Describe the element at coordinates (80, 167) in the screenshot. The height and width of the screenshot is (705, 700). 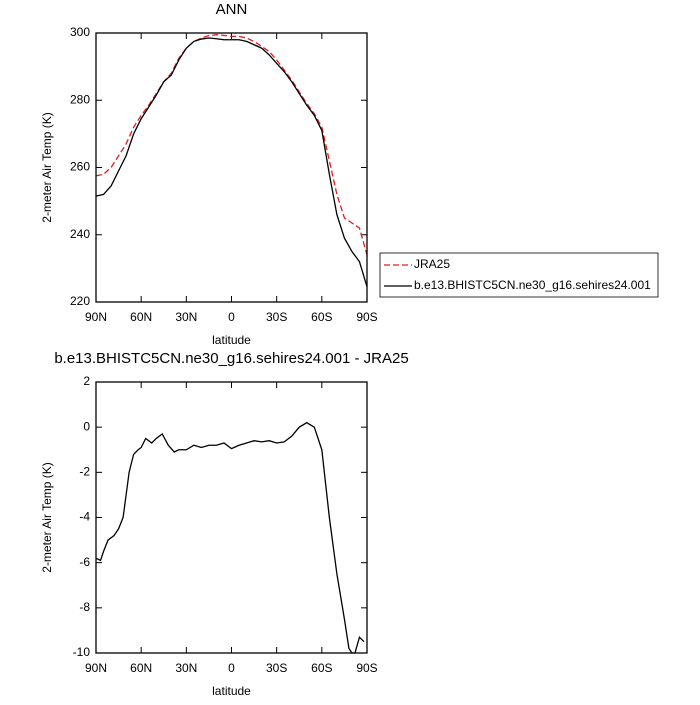
I see `y-tick-label: 260` at that location.